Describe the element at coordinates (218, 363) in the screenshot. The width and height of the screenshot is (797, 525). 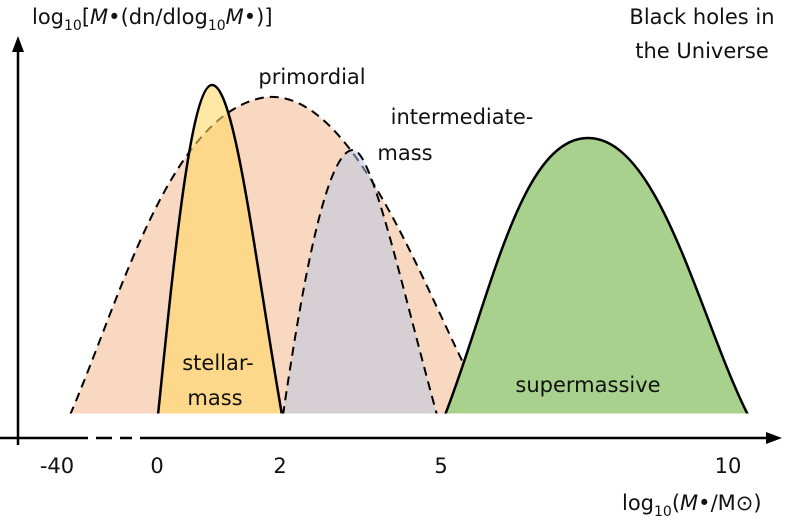
I see `region-label: stellar-` at that location.